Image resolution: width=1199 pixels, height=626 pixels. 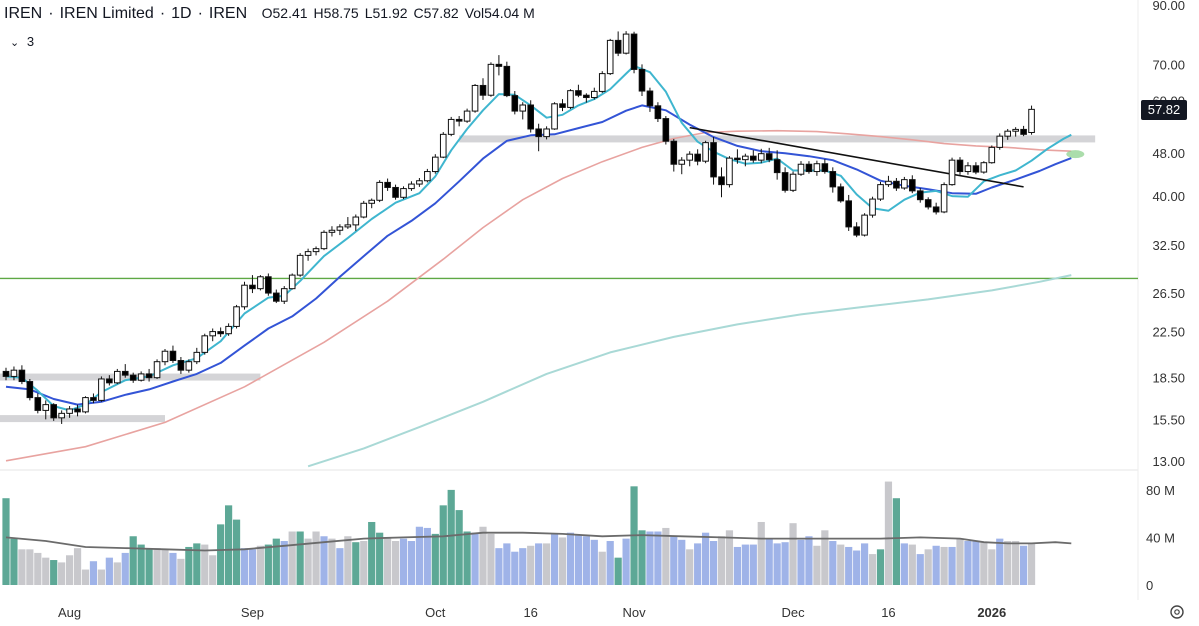 I want to click on indicator-count: 3, so click(x=30, y=41).